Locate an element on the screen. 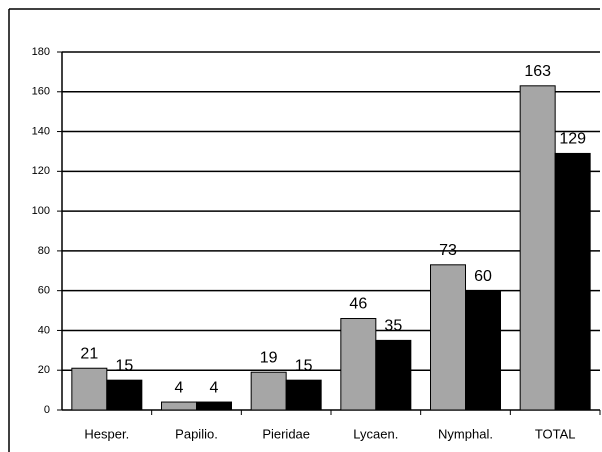 The image size is (602, 452). y-tick-label: 180 is located at coordinates (41, 52).